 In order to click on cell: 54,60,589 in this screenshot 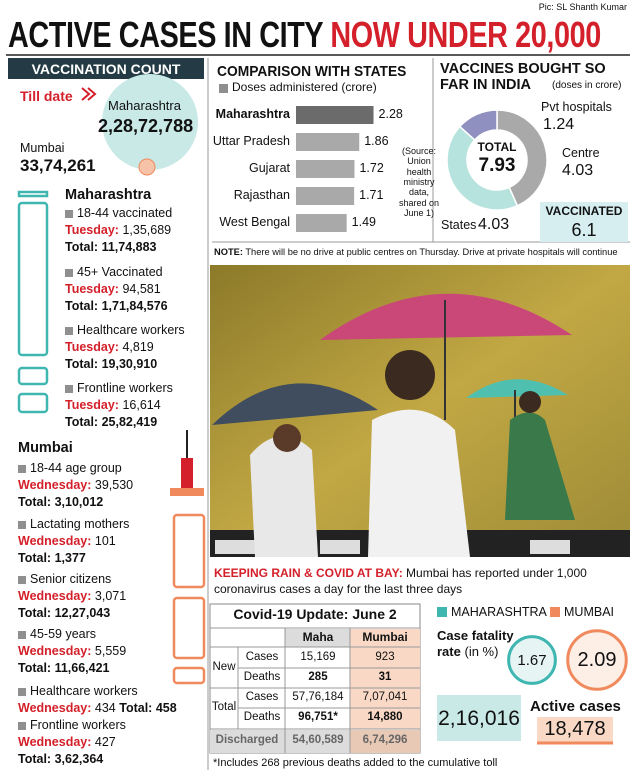, I will do `click(318, 740)`.